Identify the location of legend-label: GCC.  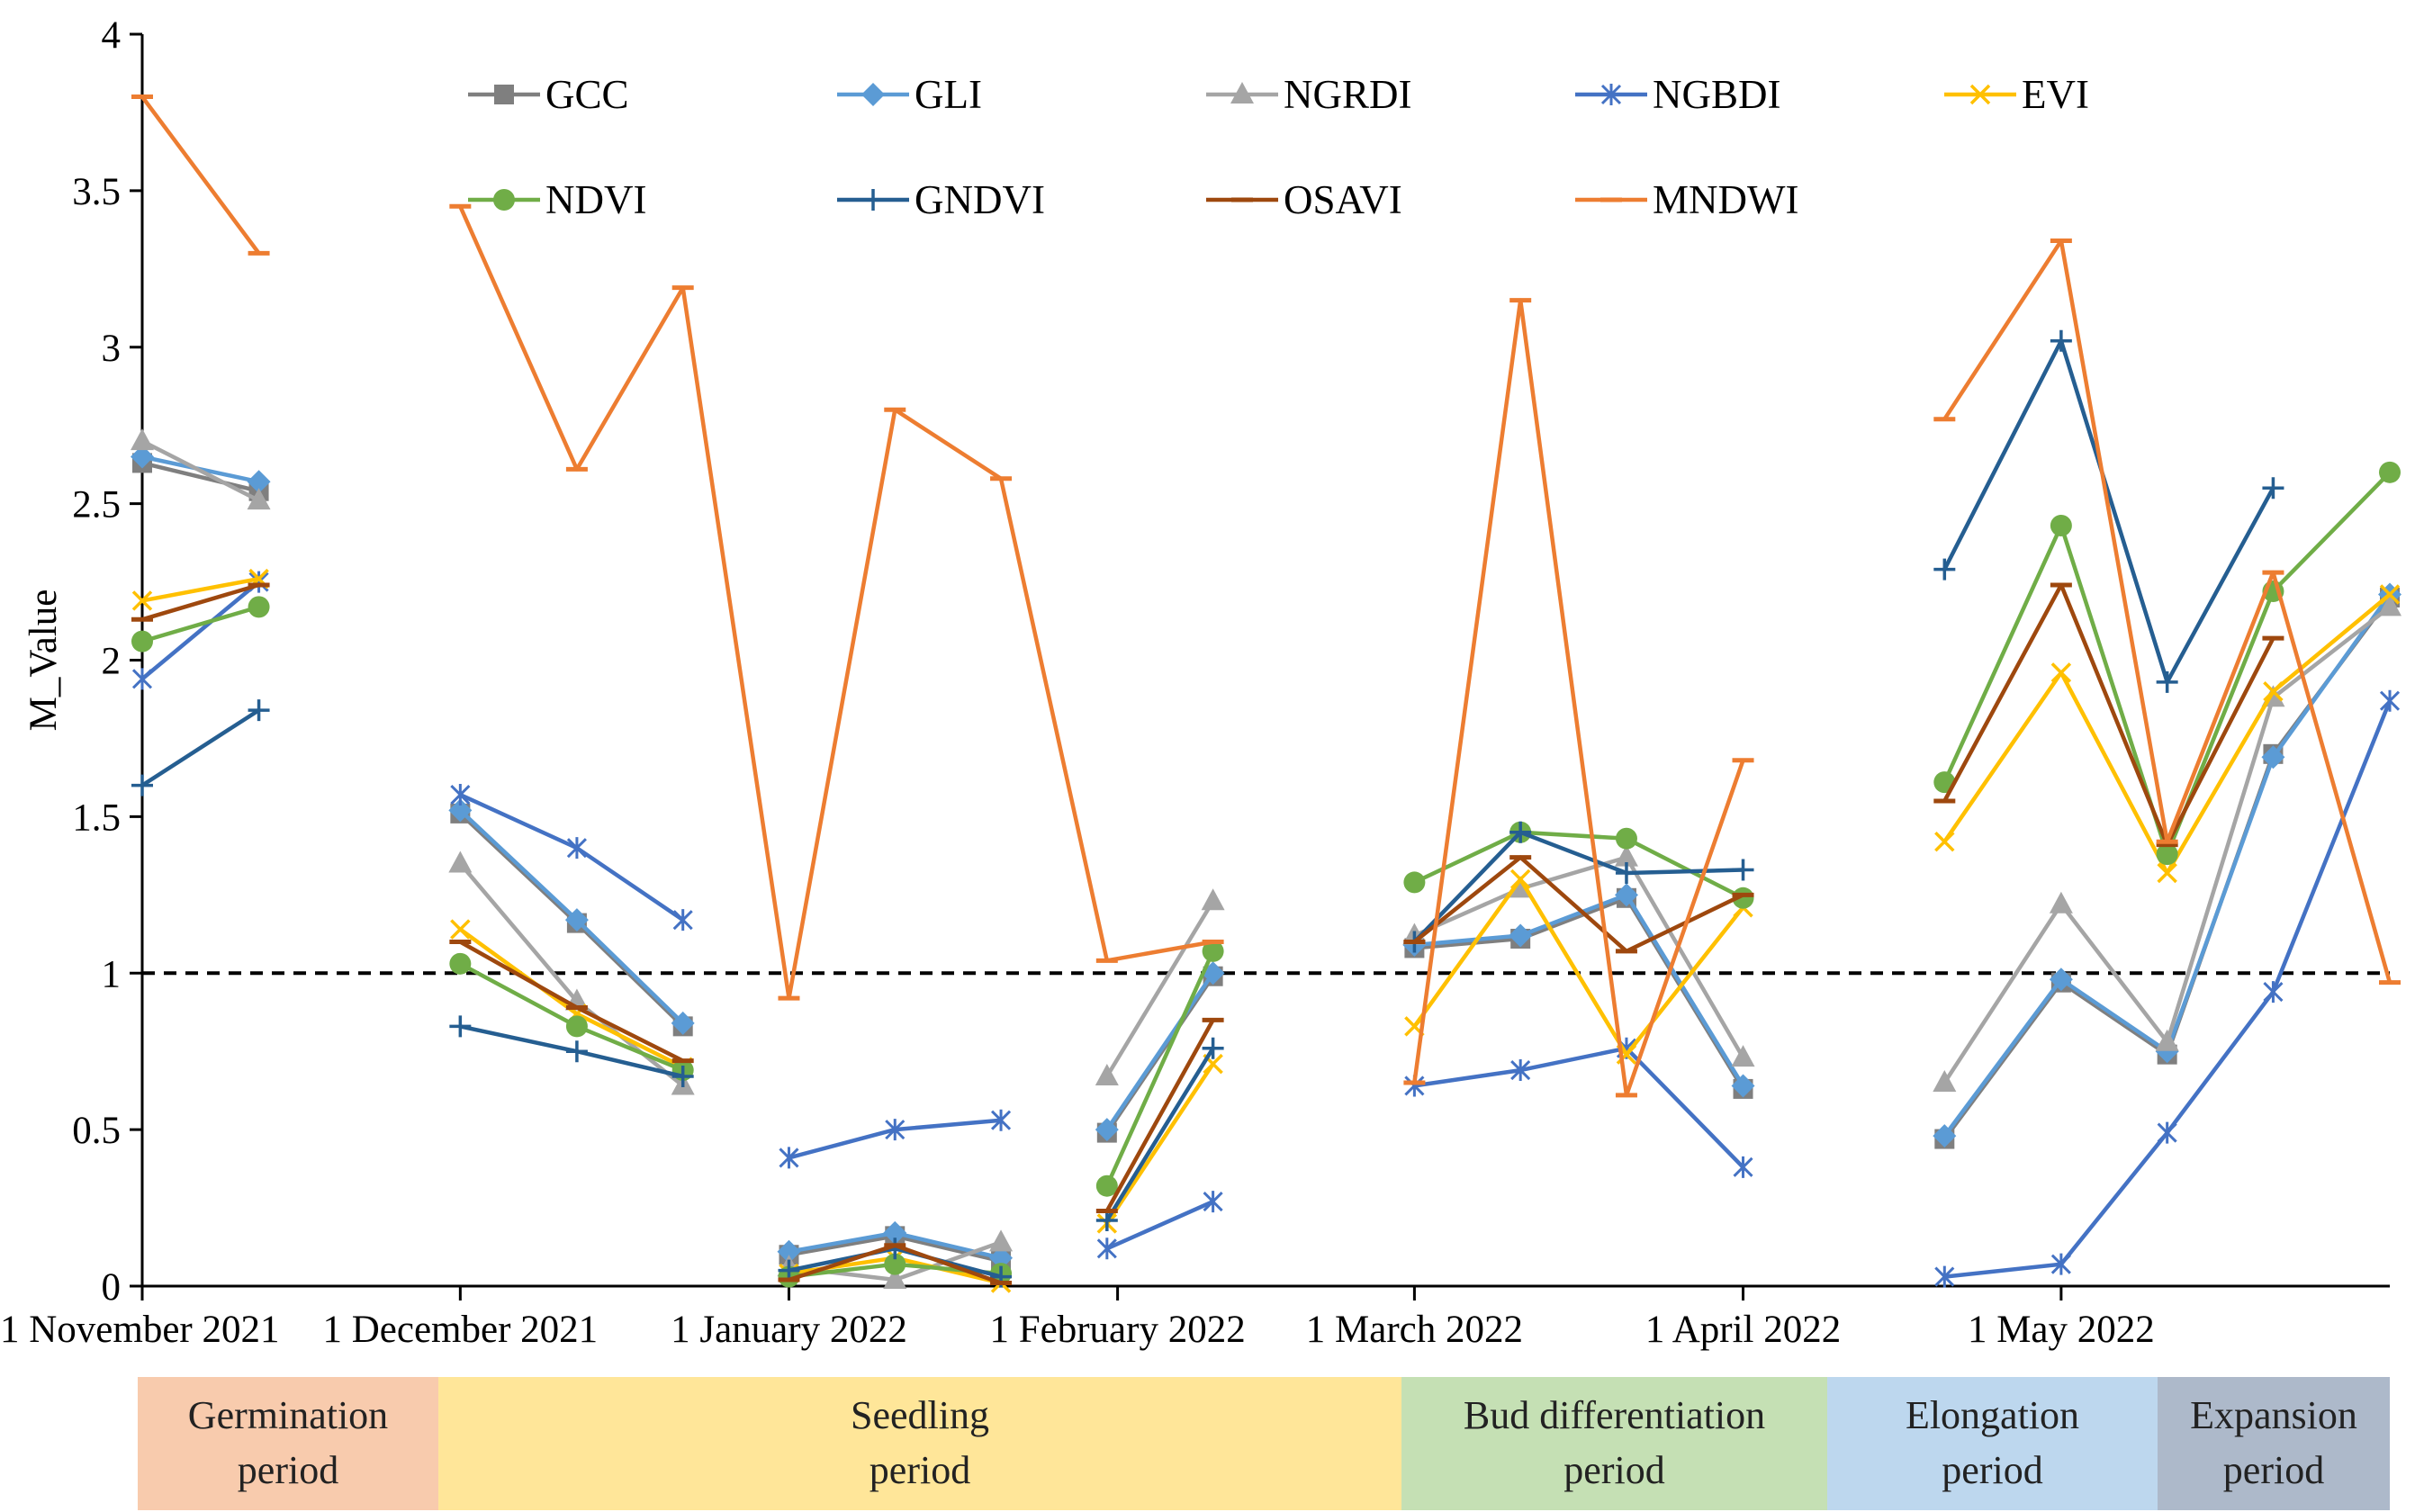
(587, 94).